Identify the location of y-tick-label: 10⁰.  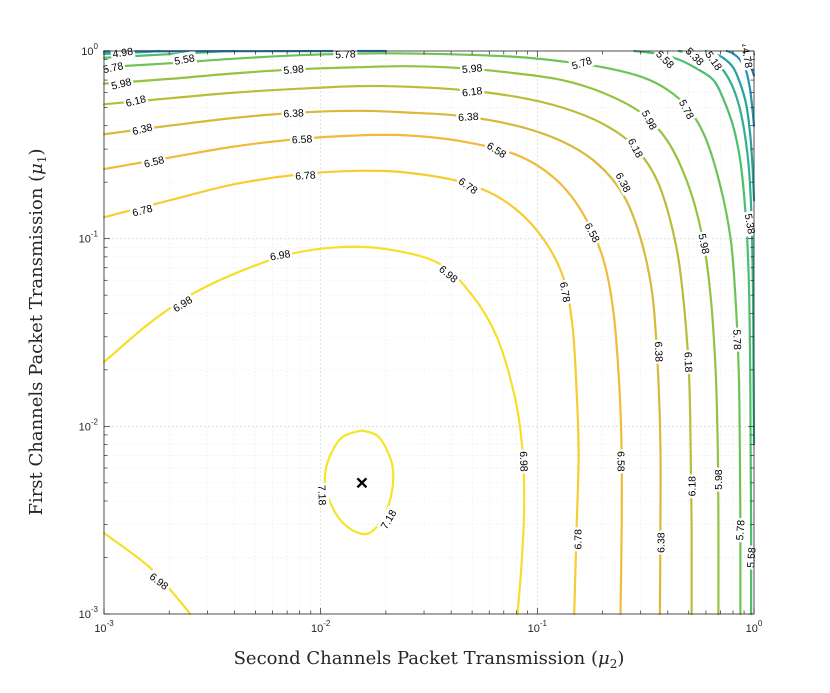
(89, 50).